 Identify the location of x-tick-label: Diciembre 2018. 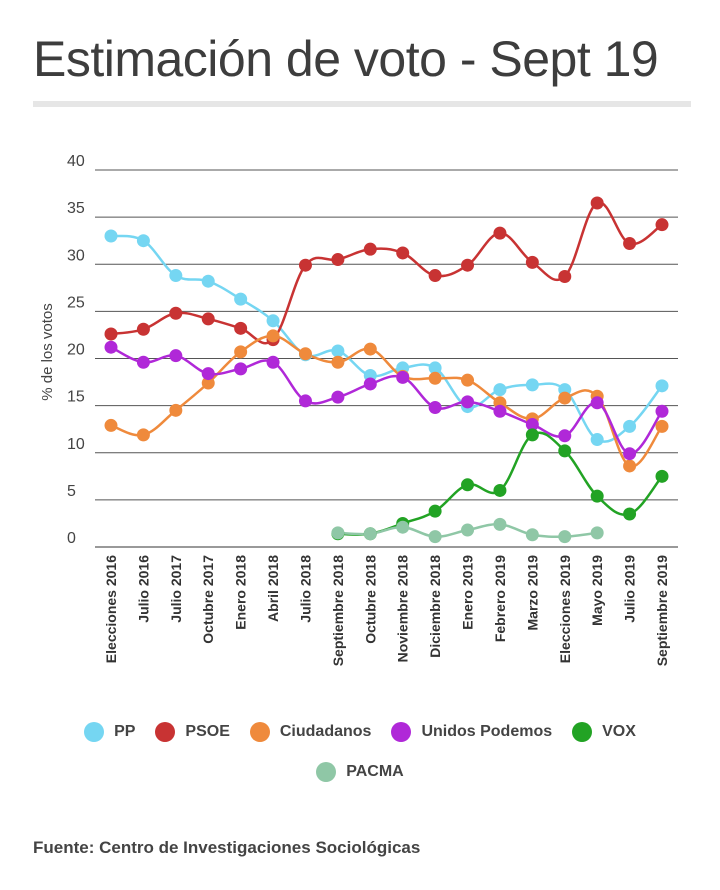
(435, 606).